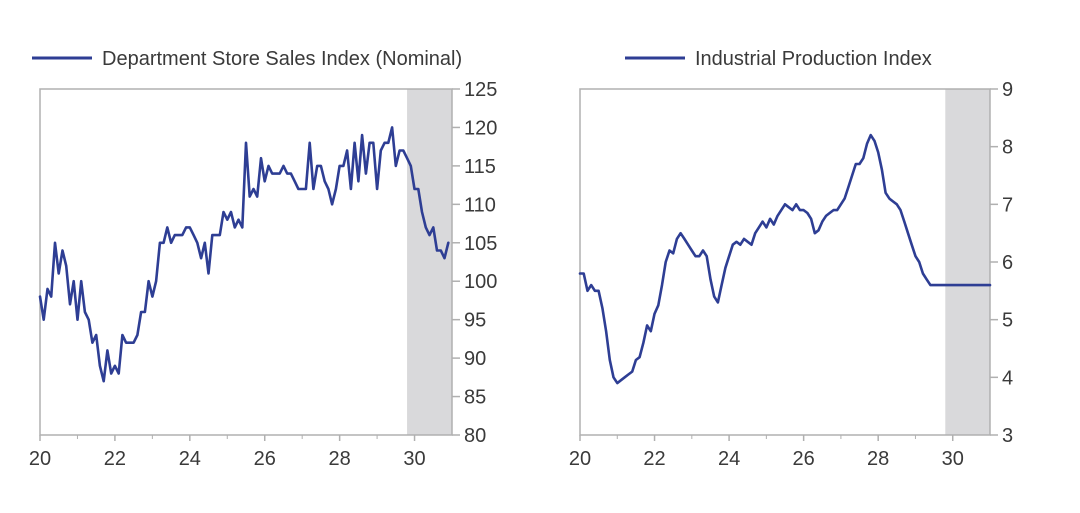 The height and width of the screenshot is (513, 1080). I want to click on y-tick-label: 90, so click(475, 359).